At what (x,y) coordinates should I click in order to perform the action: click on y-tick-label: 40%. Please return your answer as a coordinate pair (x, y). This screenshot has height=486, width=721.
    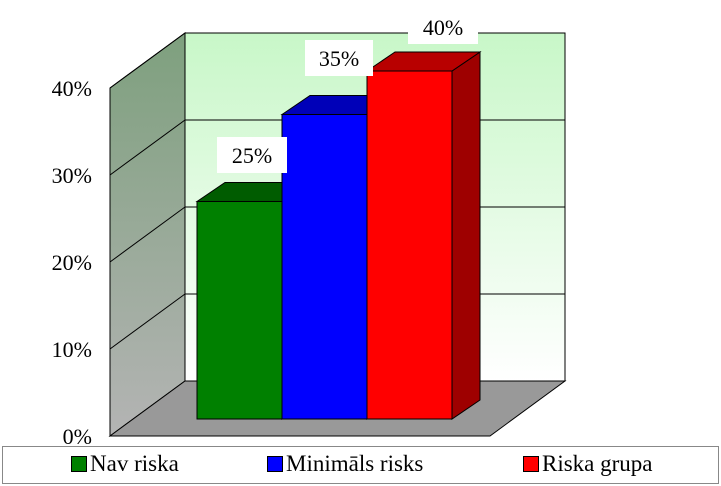
    Looking at the image, I should click on (72, 88).